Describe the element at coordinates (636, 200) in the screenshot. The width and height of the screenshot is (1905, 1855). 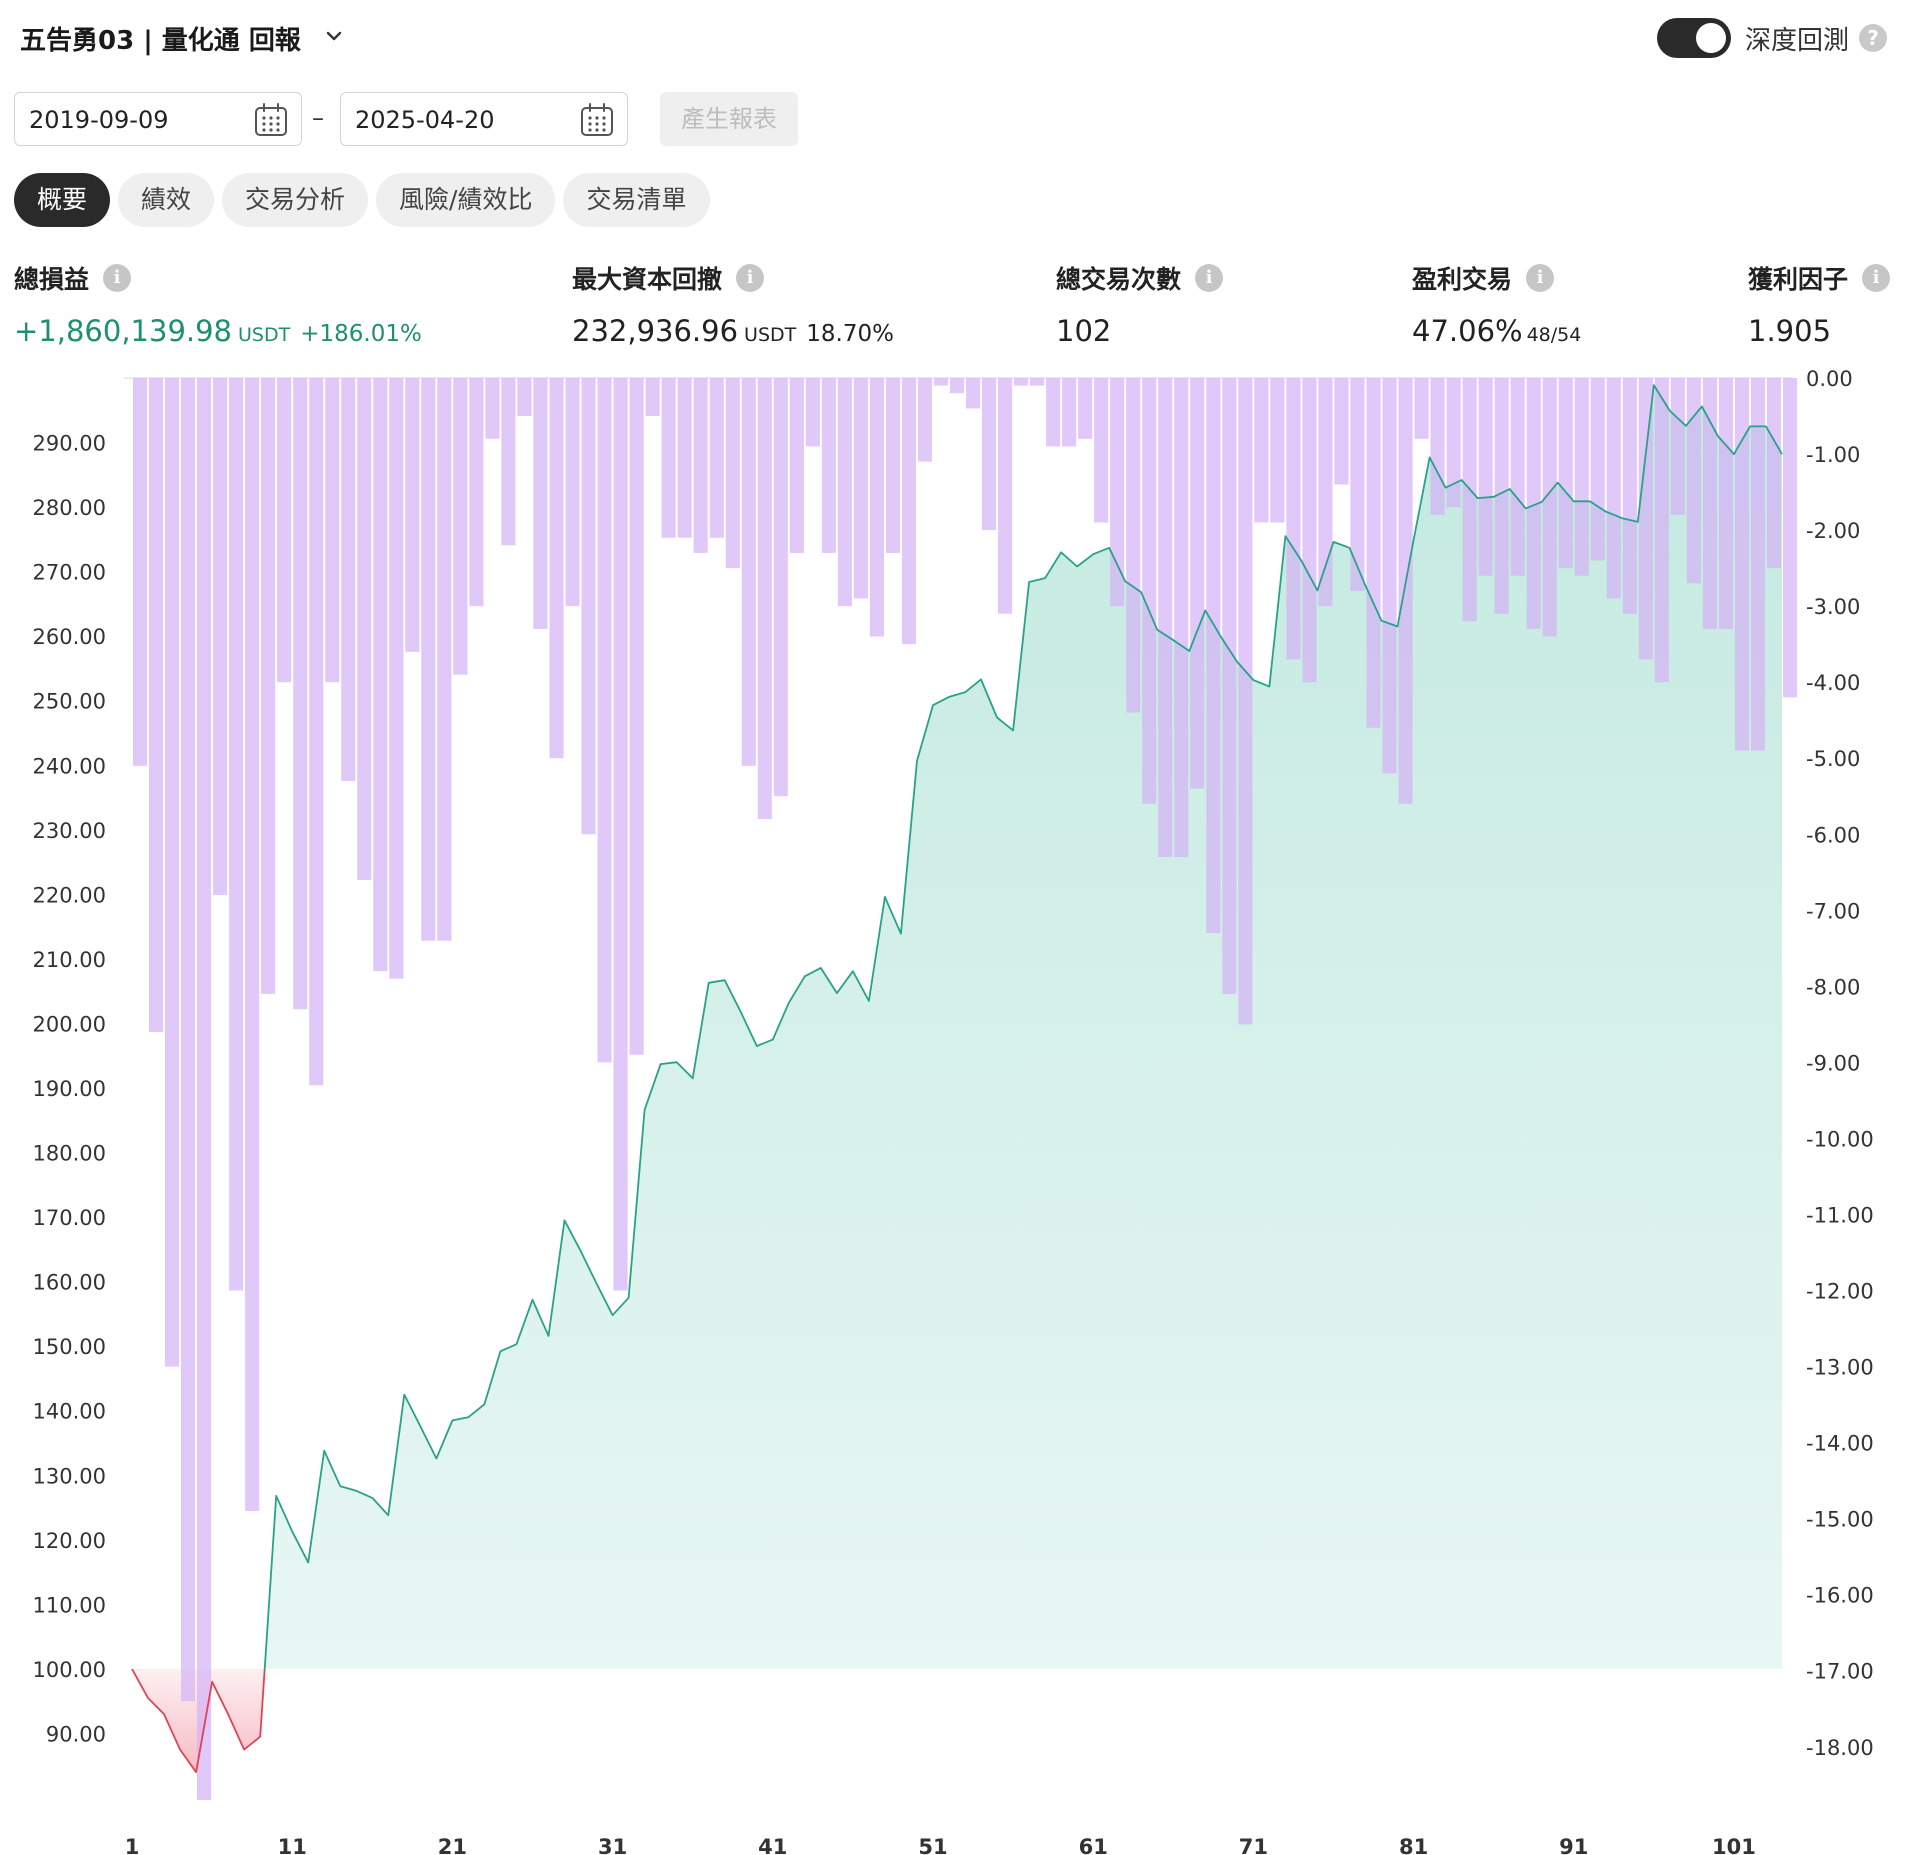
I see `tab-trade-list: 交易清單` at that location.